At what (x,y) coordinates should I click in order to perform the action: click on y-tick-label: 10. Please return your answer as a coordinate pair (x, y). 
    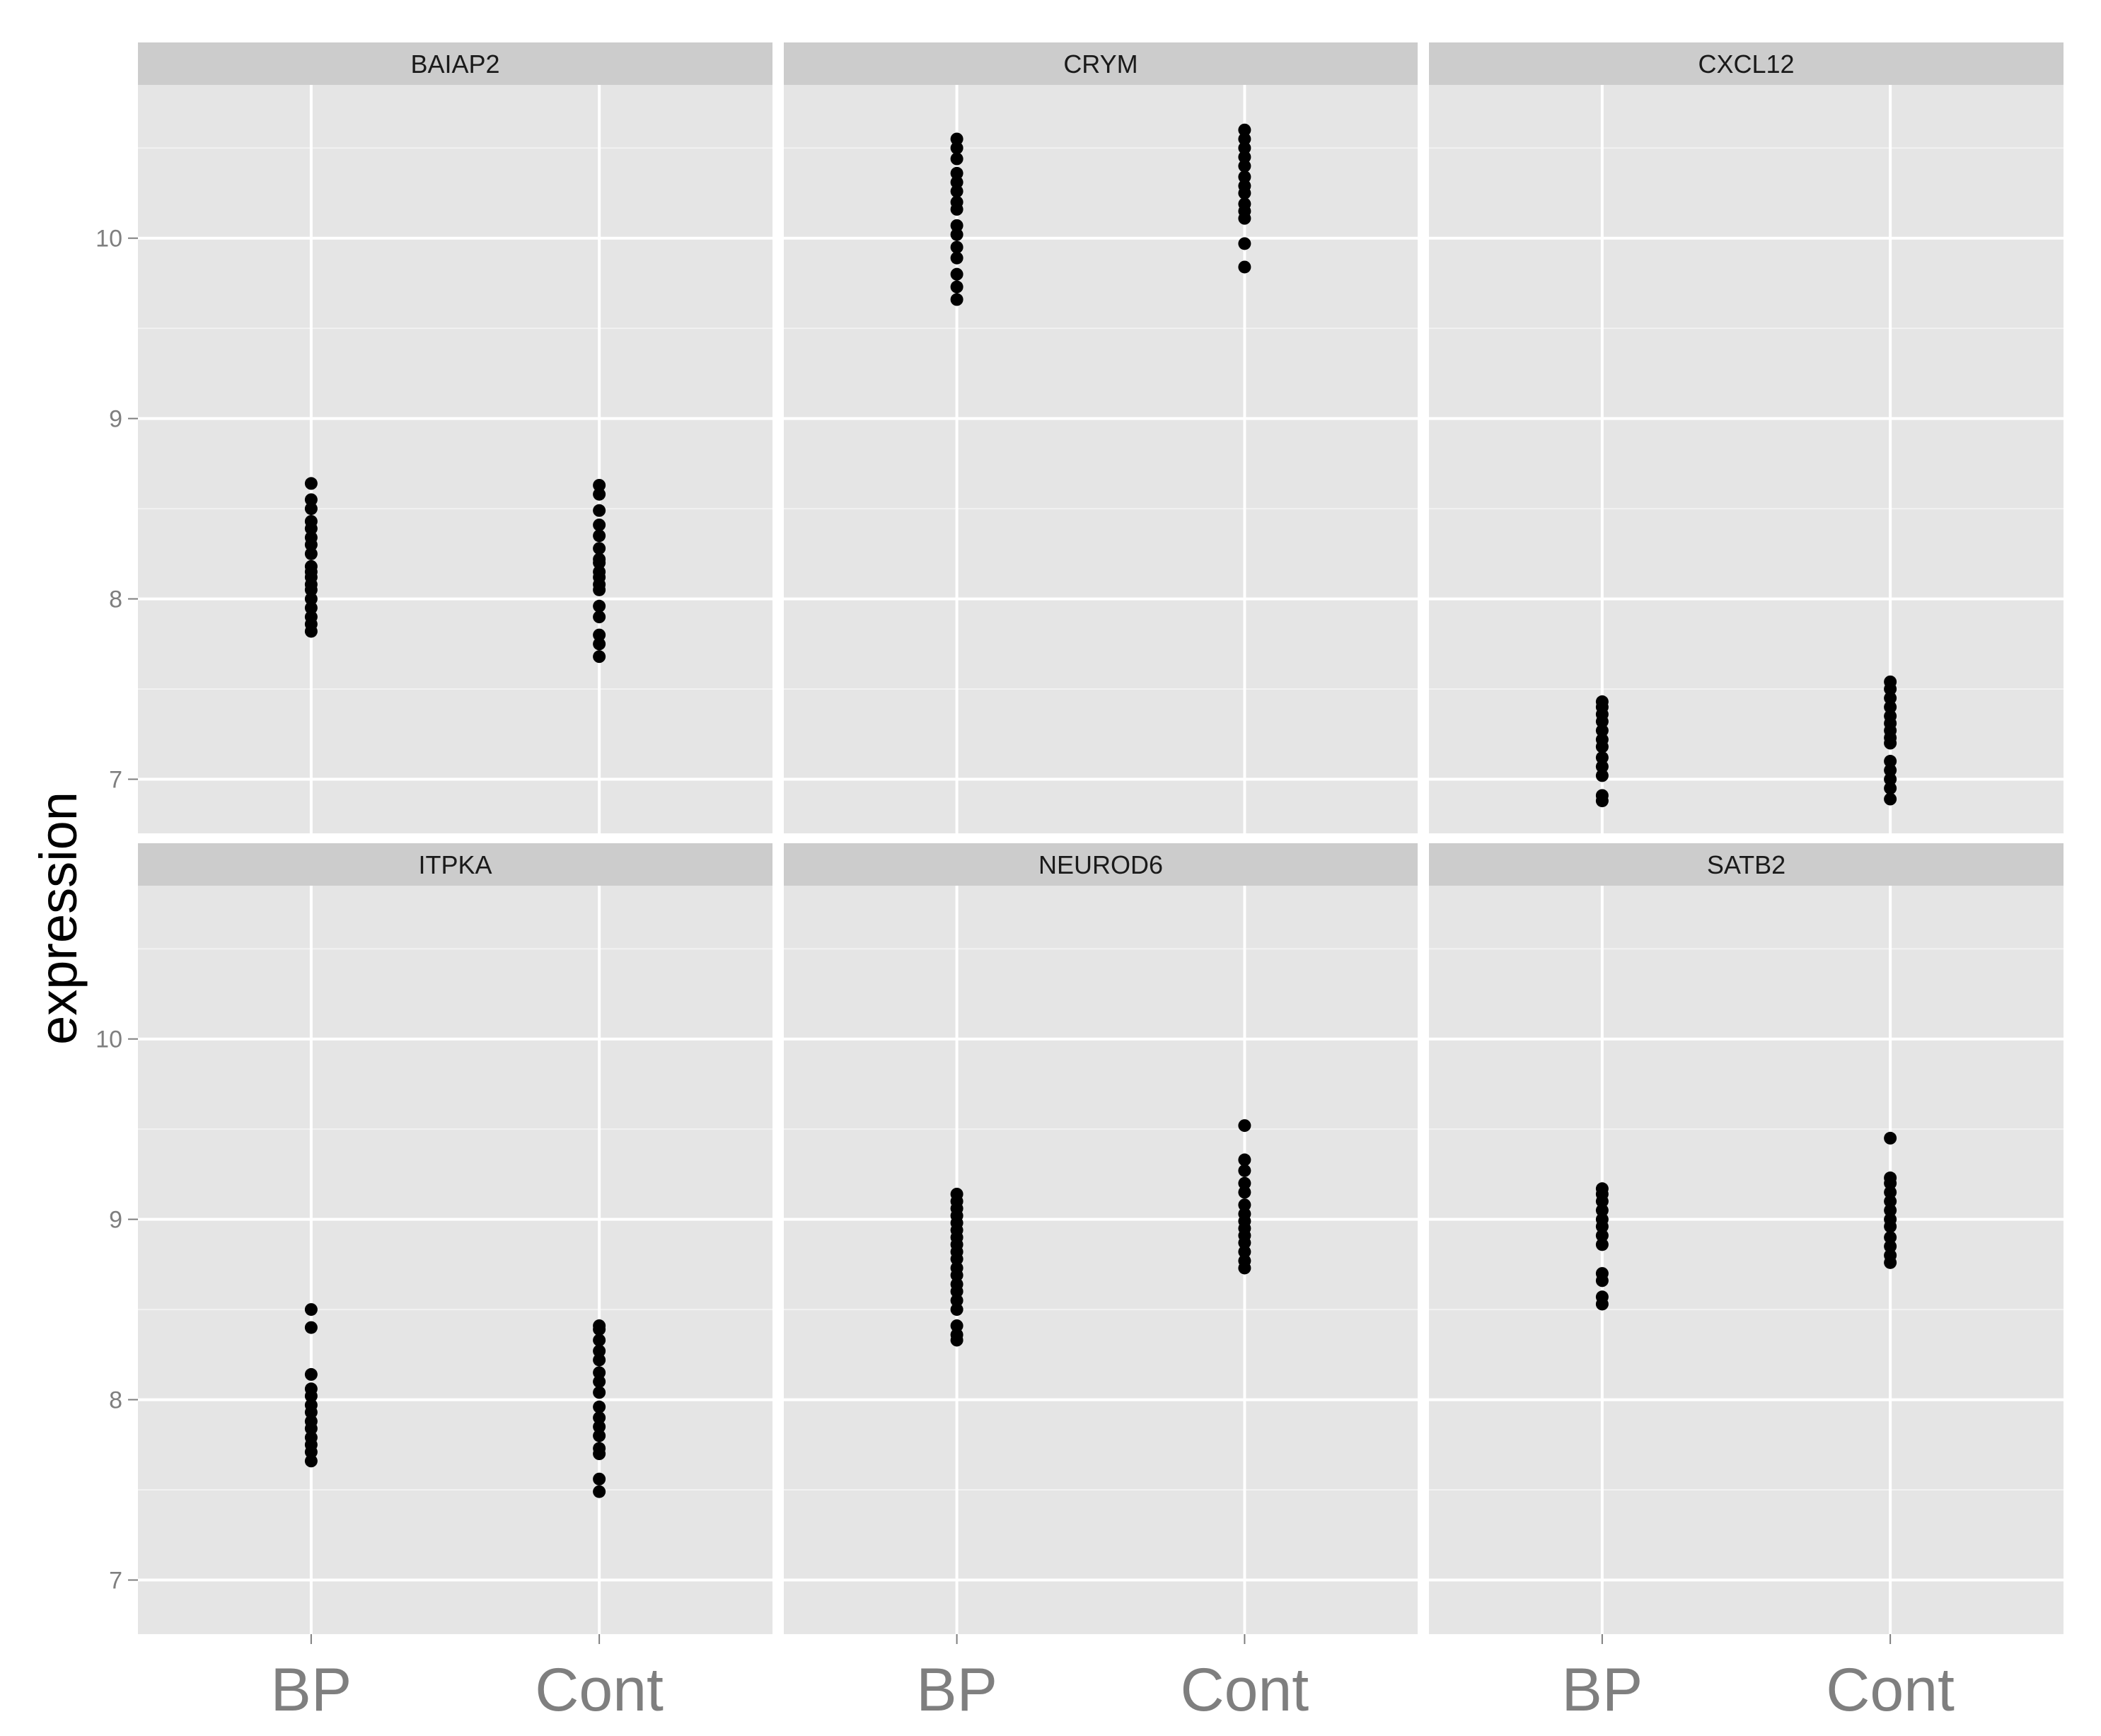
    Looking at the image, I should click on (109, 1039).